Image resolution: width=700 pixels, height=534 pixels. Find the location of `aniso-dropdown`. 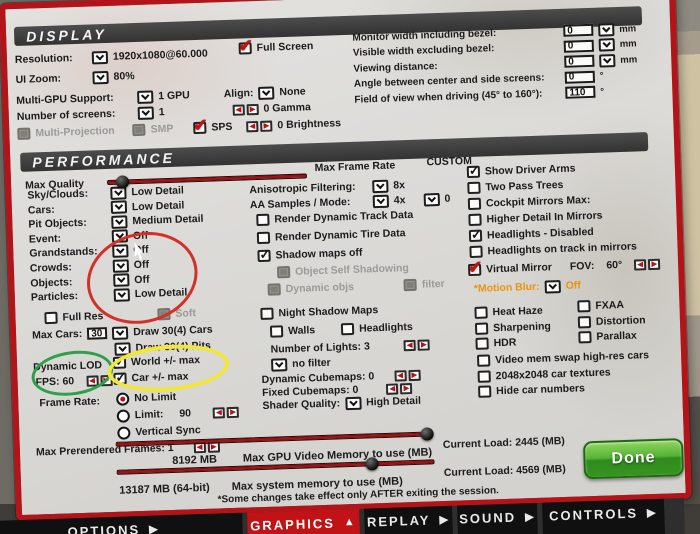

aniso-dropdown is located at coordinates (380, 186).